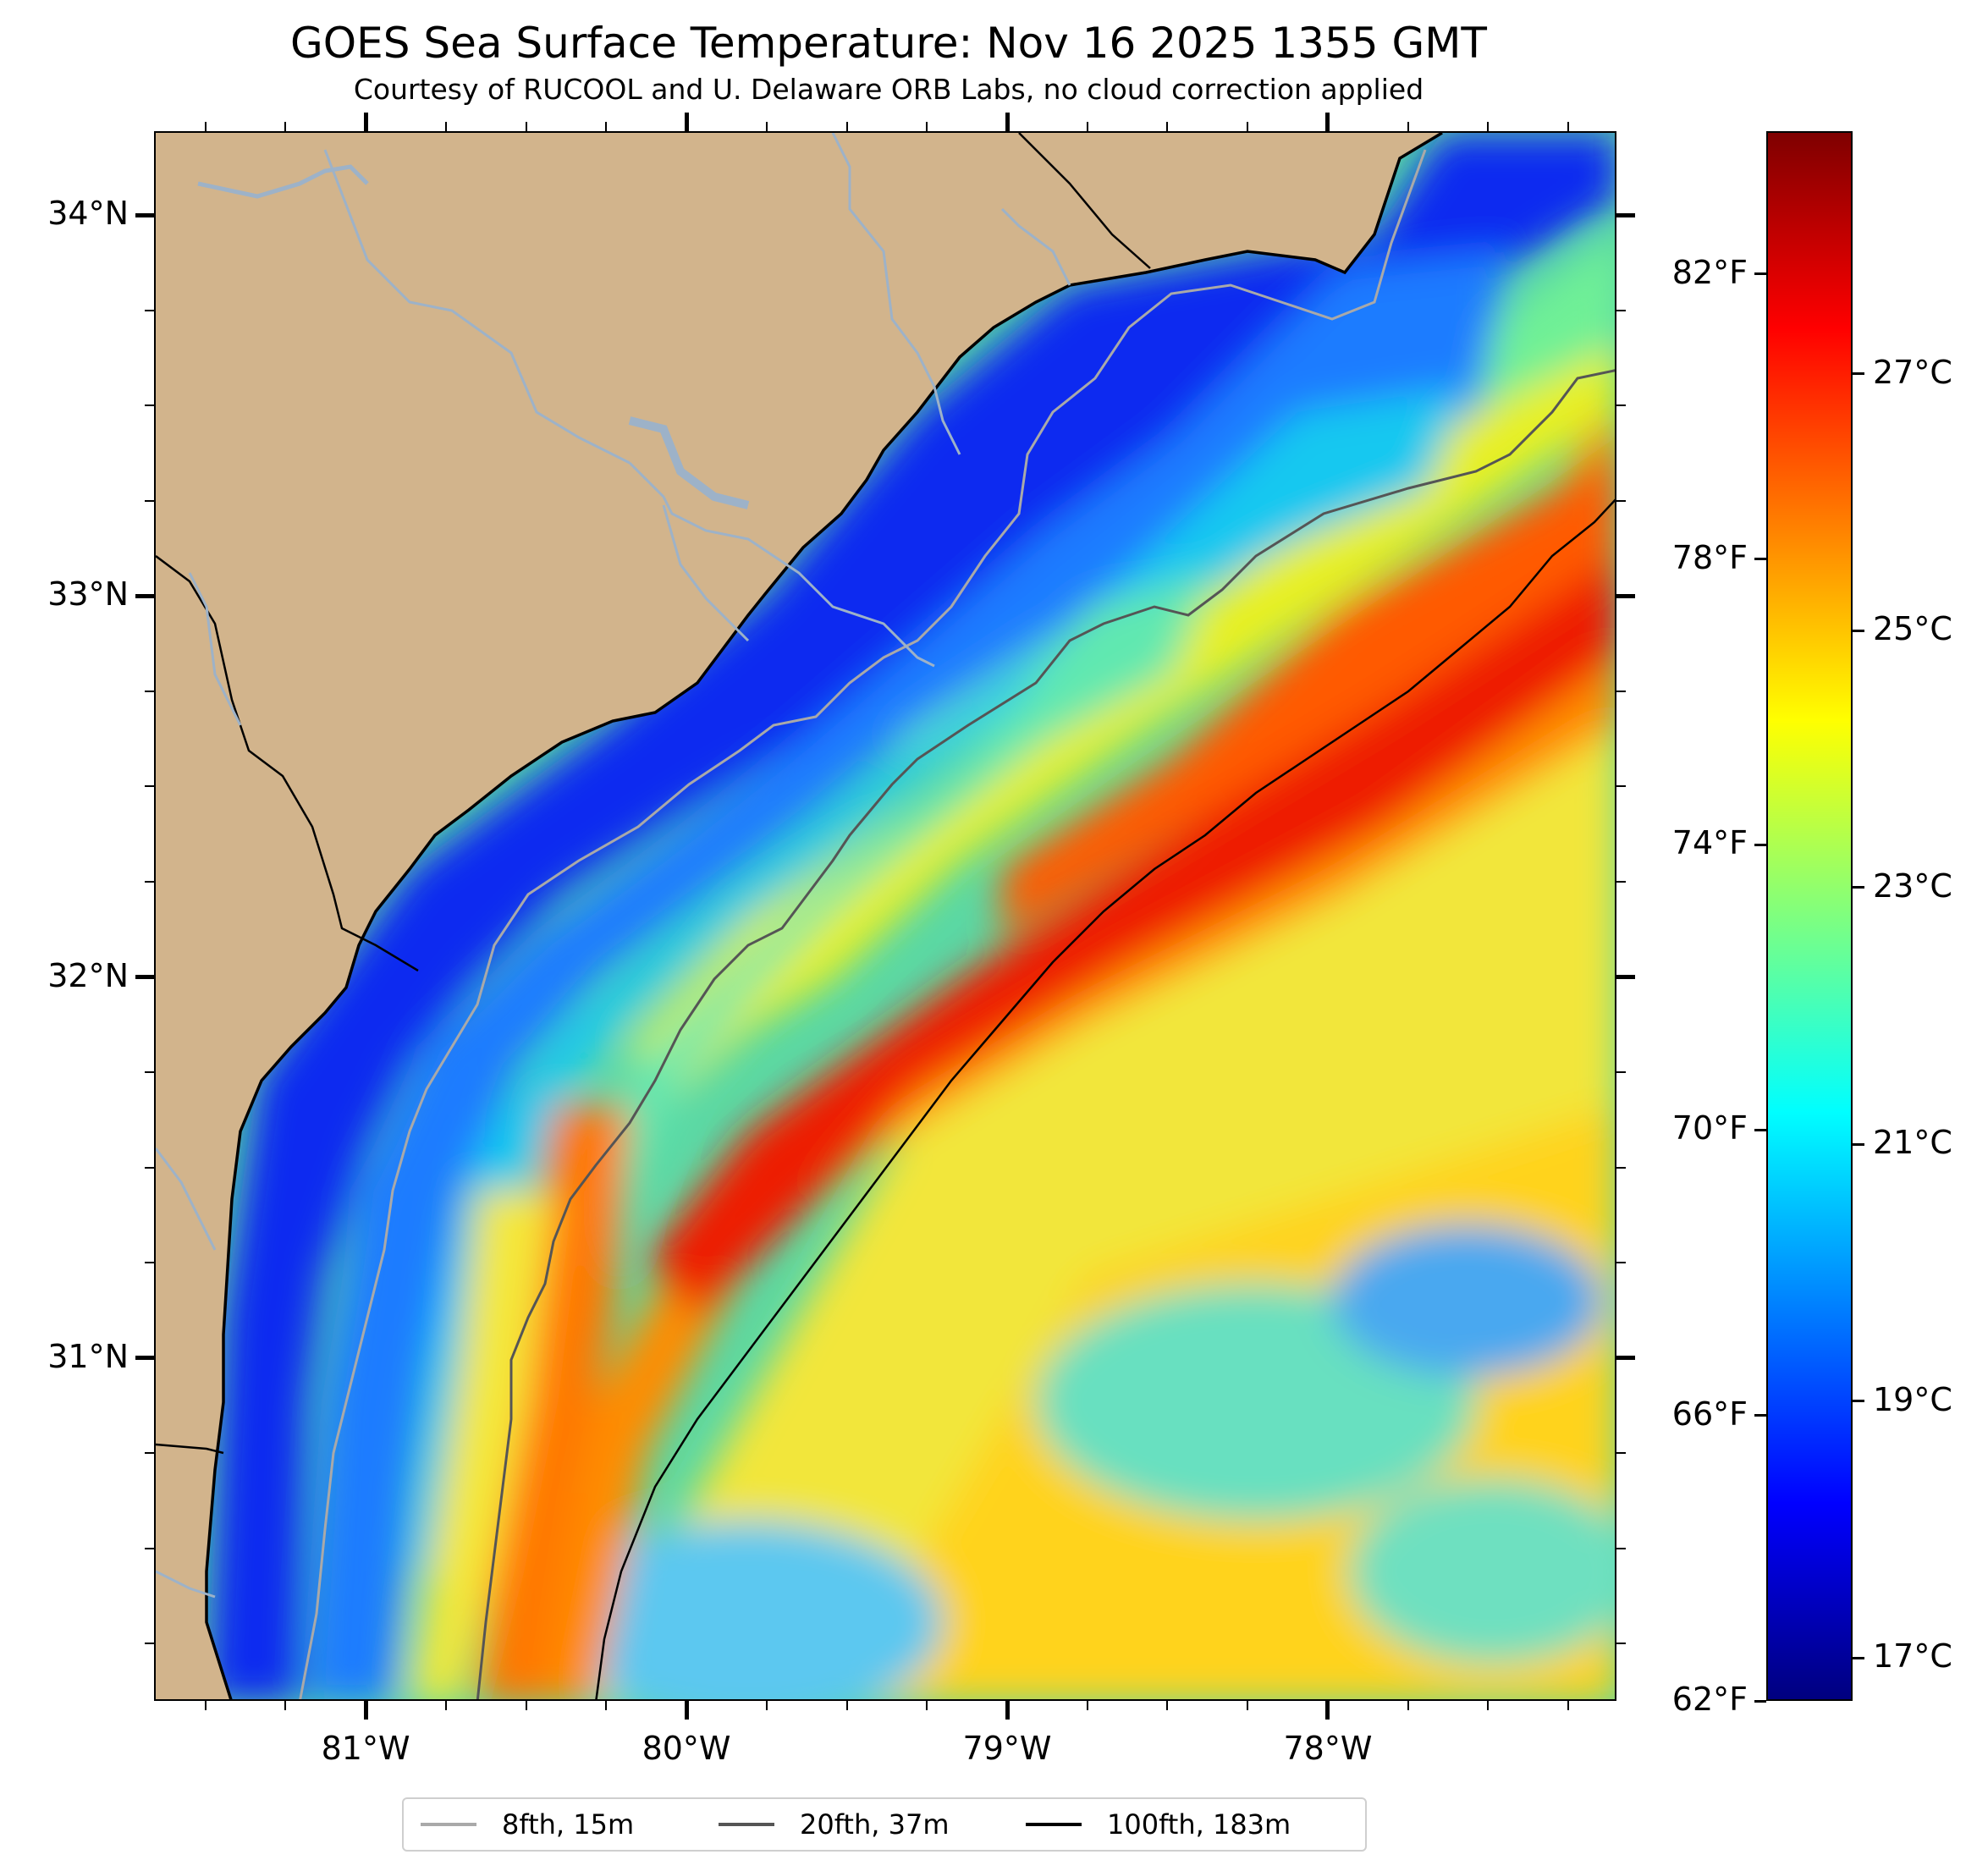  I want to click on colorbar-c-label: 25°C, so click(1912, 629).